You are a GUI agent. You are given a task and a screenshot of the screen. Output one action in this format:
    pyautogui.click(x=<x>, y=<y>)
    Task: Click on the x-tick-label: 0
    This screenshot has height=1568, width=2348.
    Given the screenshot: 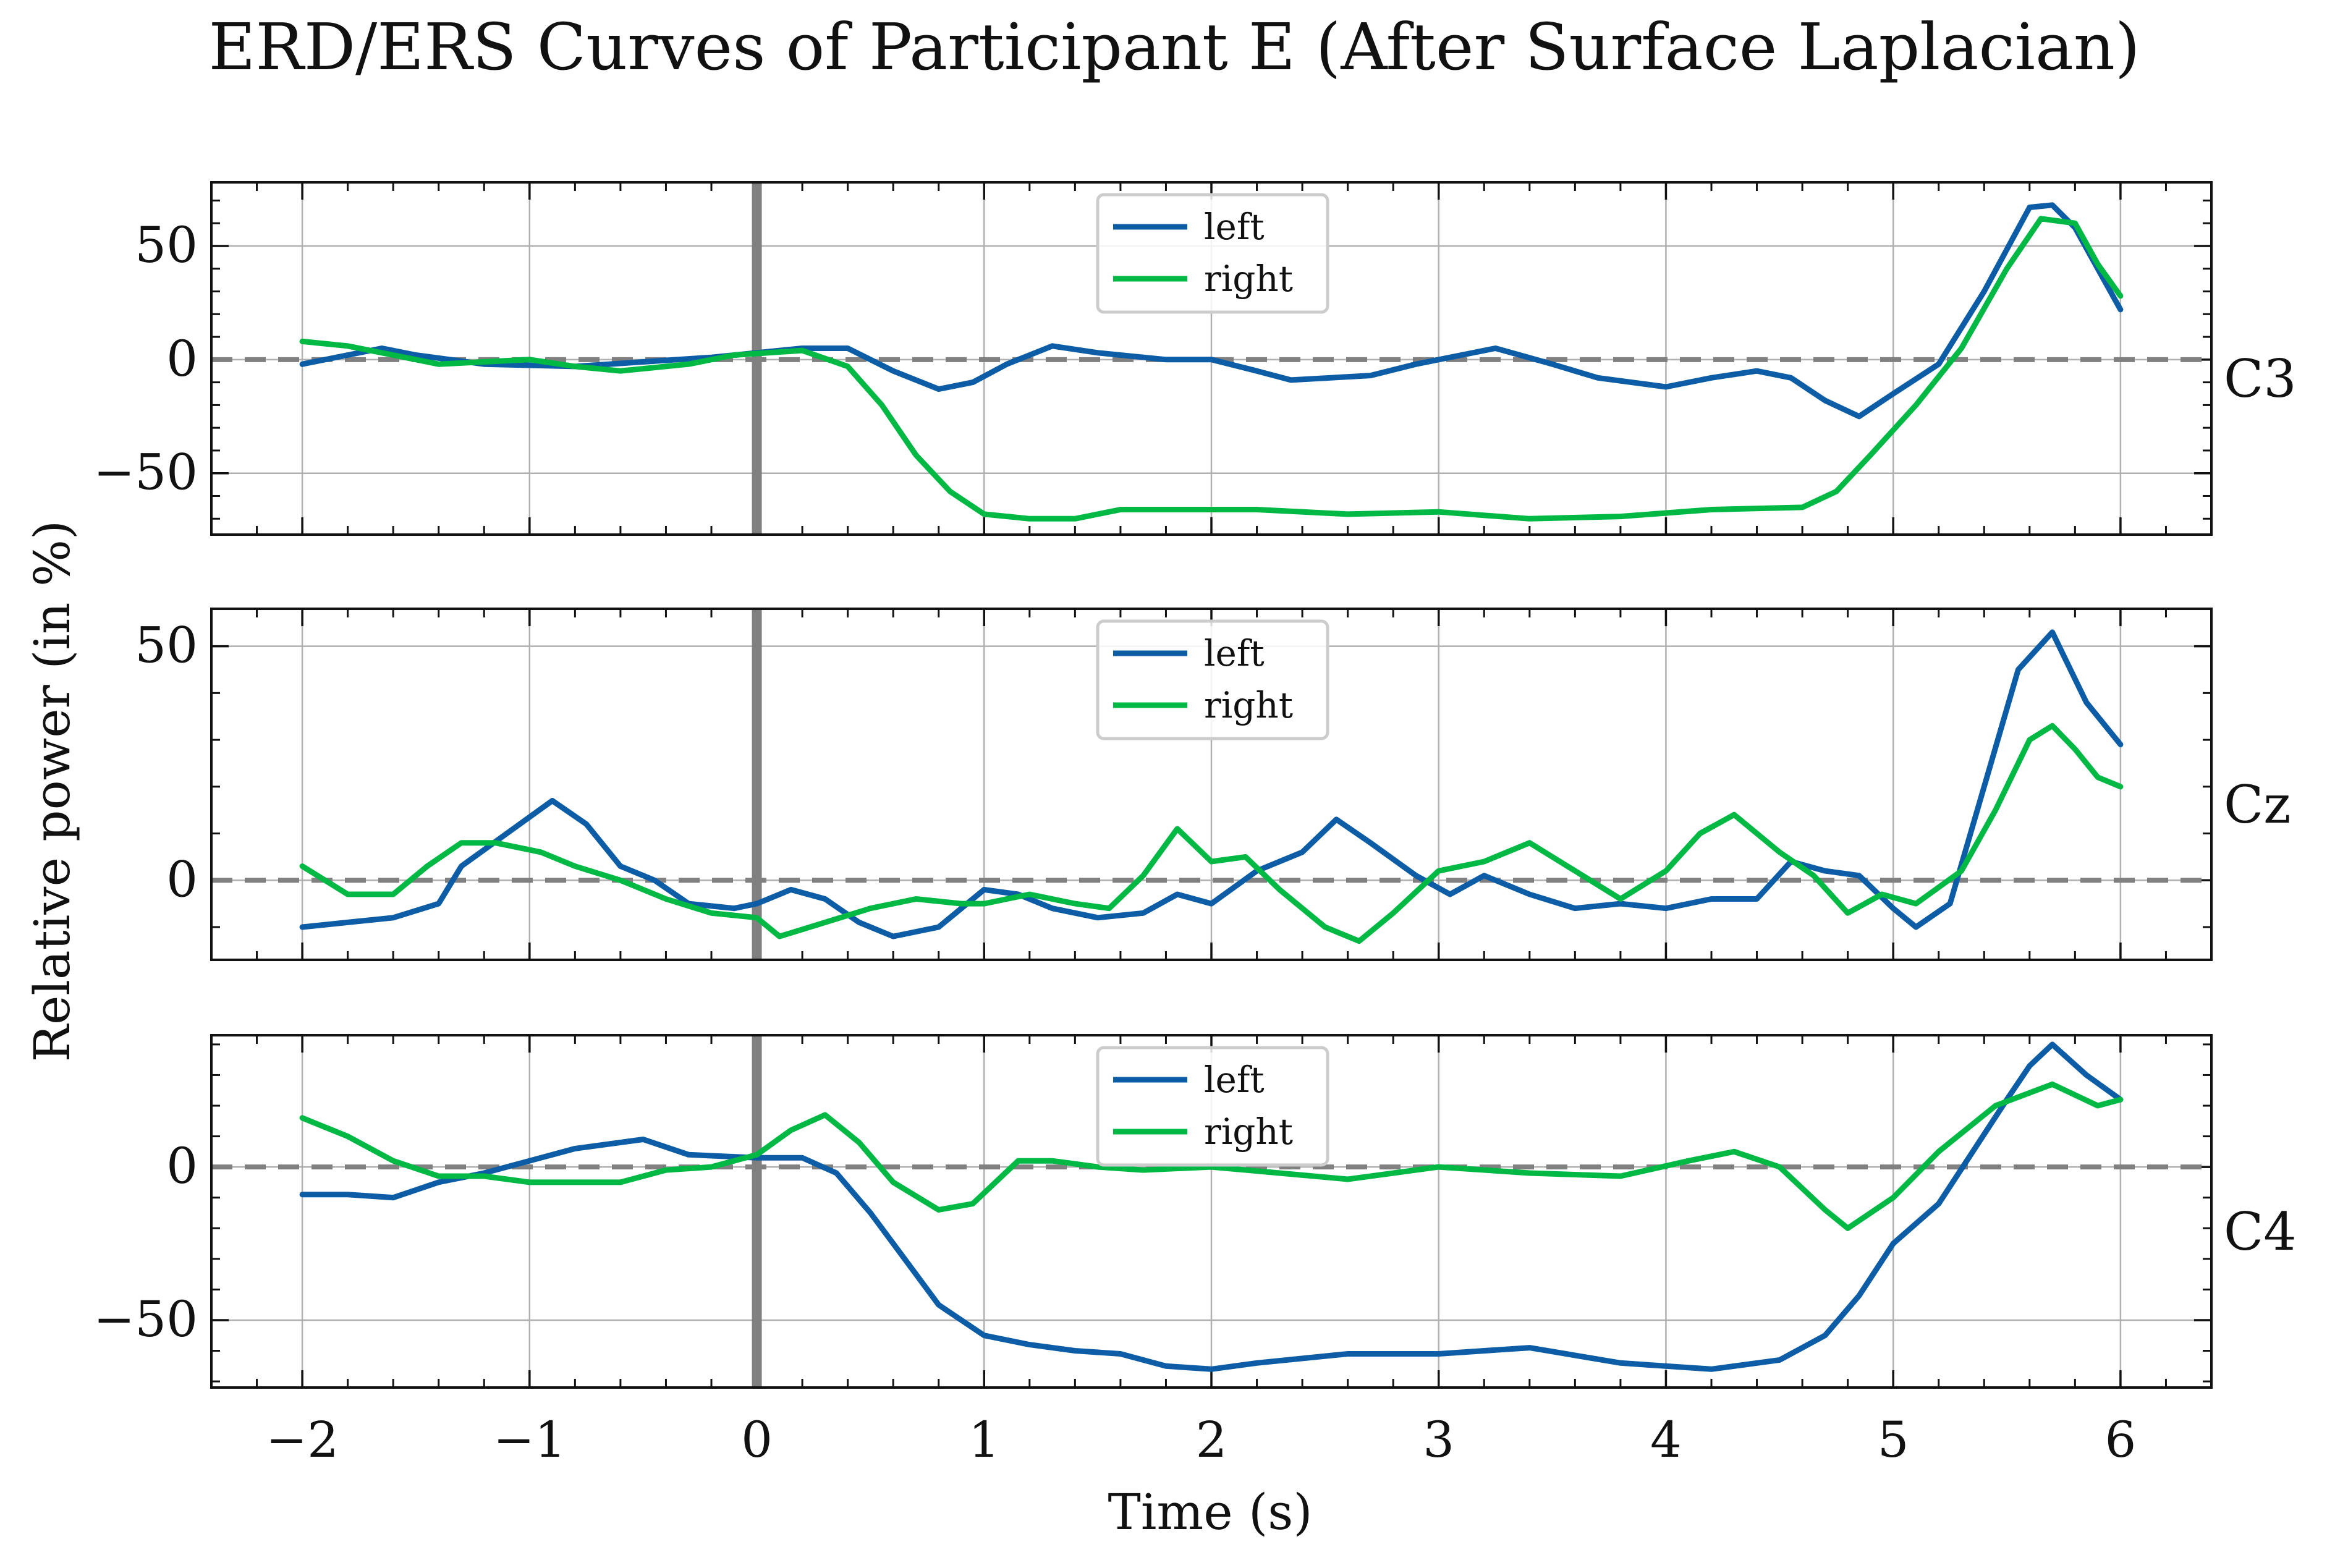 What is the action you would take?
    pyautogui.click(x=757, y=1440)
    